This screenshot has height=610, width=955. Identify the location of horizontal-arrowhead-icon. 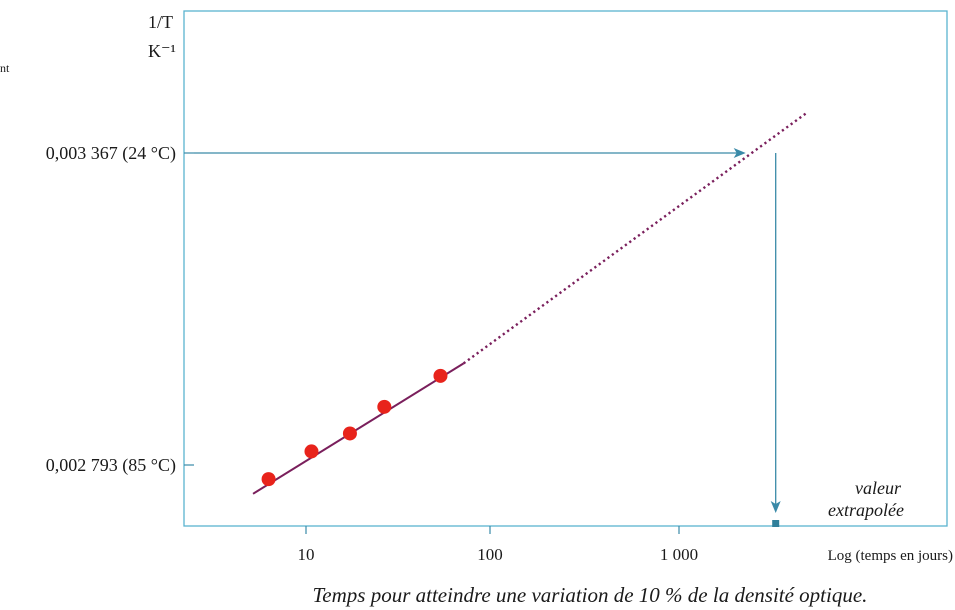
(739, 153).